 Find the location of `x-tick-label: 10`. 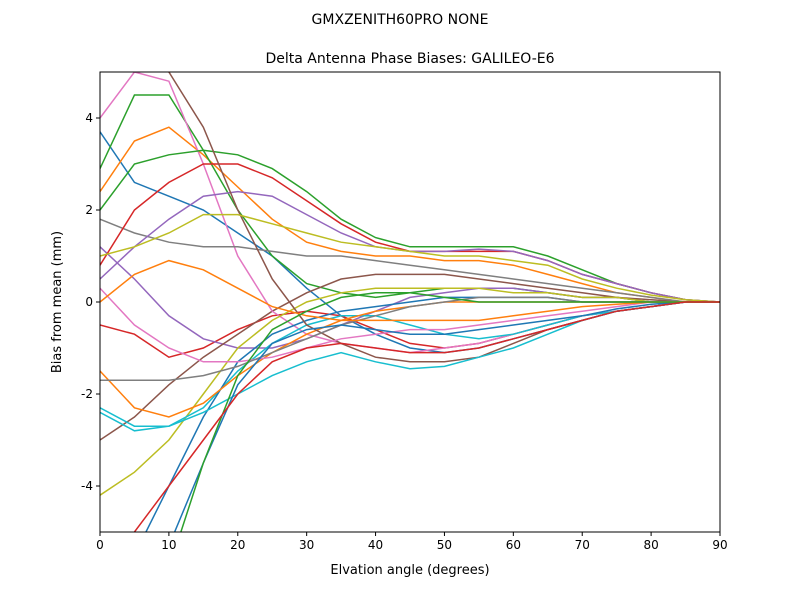

x-tick-label: 10 is located at coordinates (168, 545).